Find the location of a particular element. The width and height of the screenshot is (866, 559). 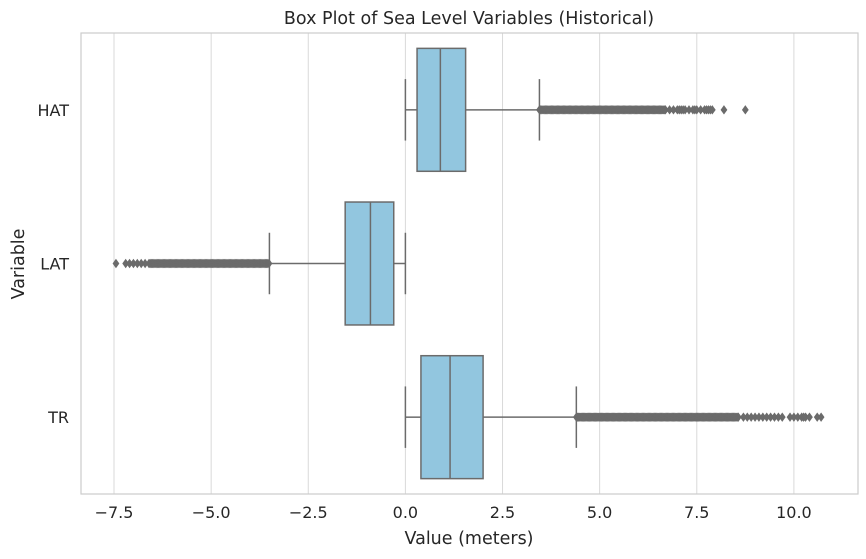

x-tick-label: −2.5 is located at coordinates (308, 512).